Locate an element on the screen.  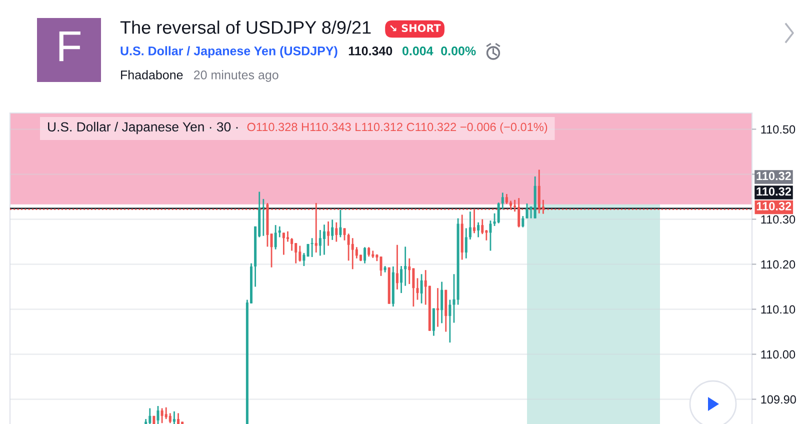
annotation: O110.328 H110.343 L110.312 C110.322 −0.006 (−0.01%) is located at coordinates (397, 128).